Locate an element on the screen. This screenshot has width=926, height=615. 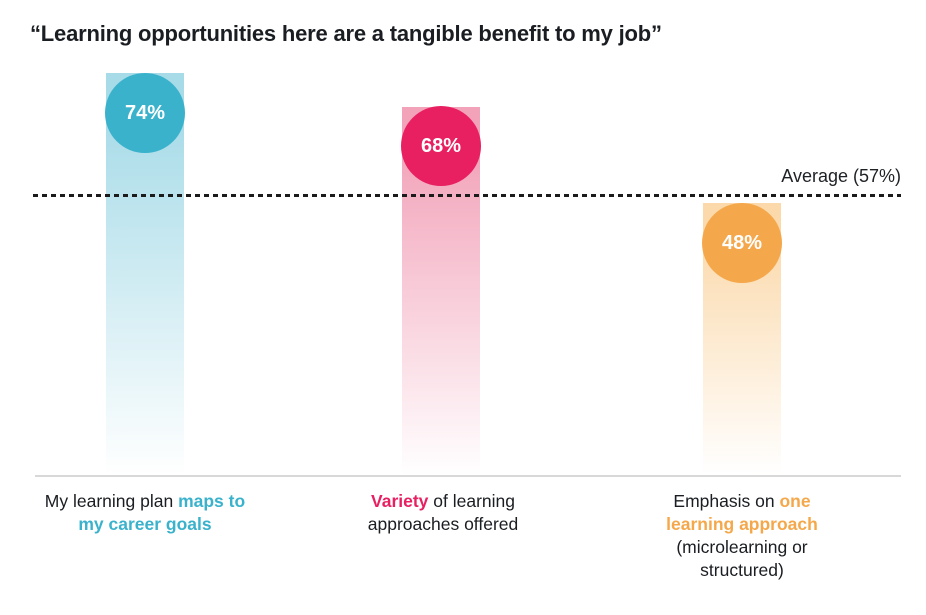
category-label-my-learning-plan: My learning plan maps to my career goals is located at coordinates (145, 512).